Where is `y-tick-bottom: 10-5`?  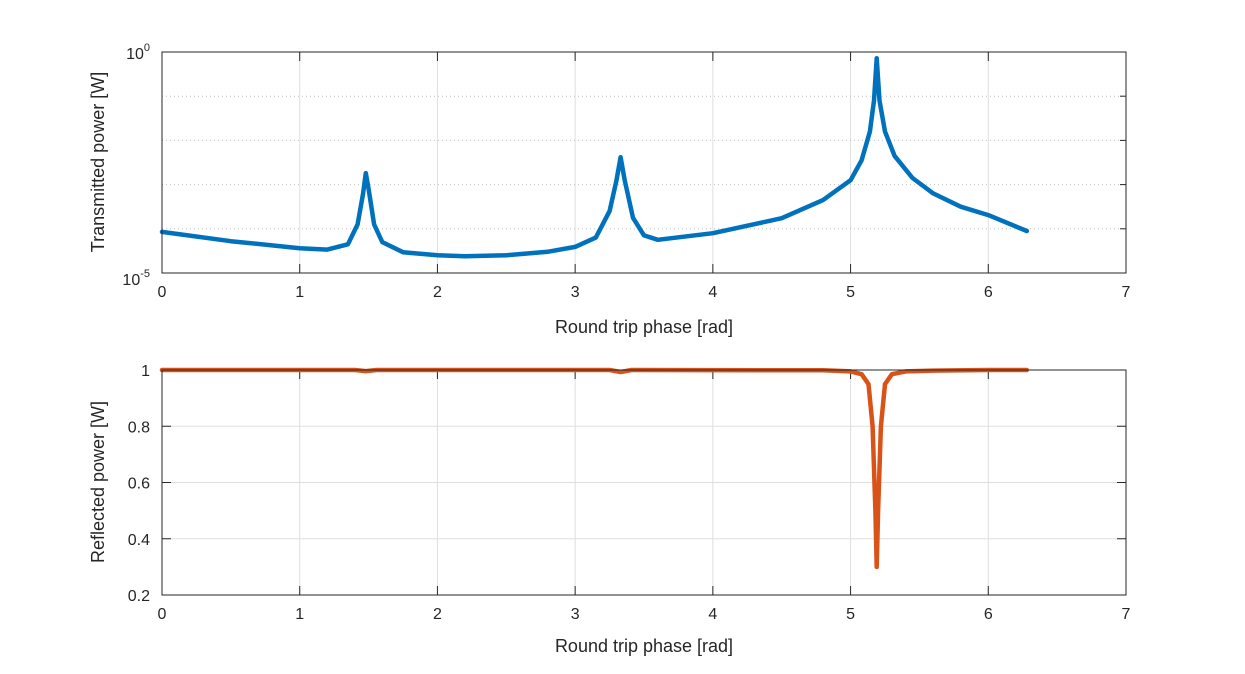
y-tick-bottom: 10-5 is located at coordinates (136, 278).